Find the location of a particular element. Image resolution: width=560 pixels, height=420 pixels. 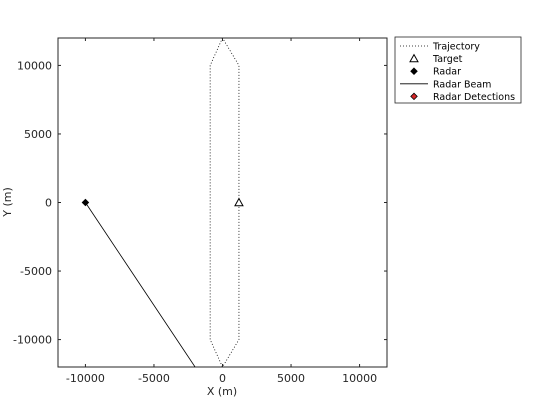

legend-entry-radar-detections: Radar Detections is located at coordinates (462, 97).